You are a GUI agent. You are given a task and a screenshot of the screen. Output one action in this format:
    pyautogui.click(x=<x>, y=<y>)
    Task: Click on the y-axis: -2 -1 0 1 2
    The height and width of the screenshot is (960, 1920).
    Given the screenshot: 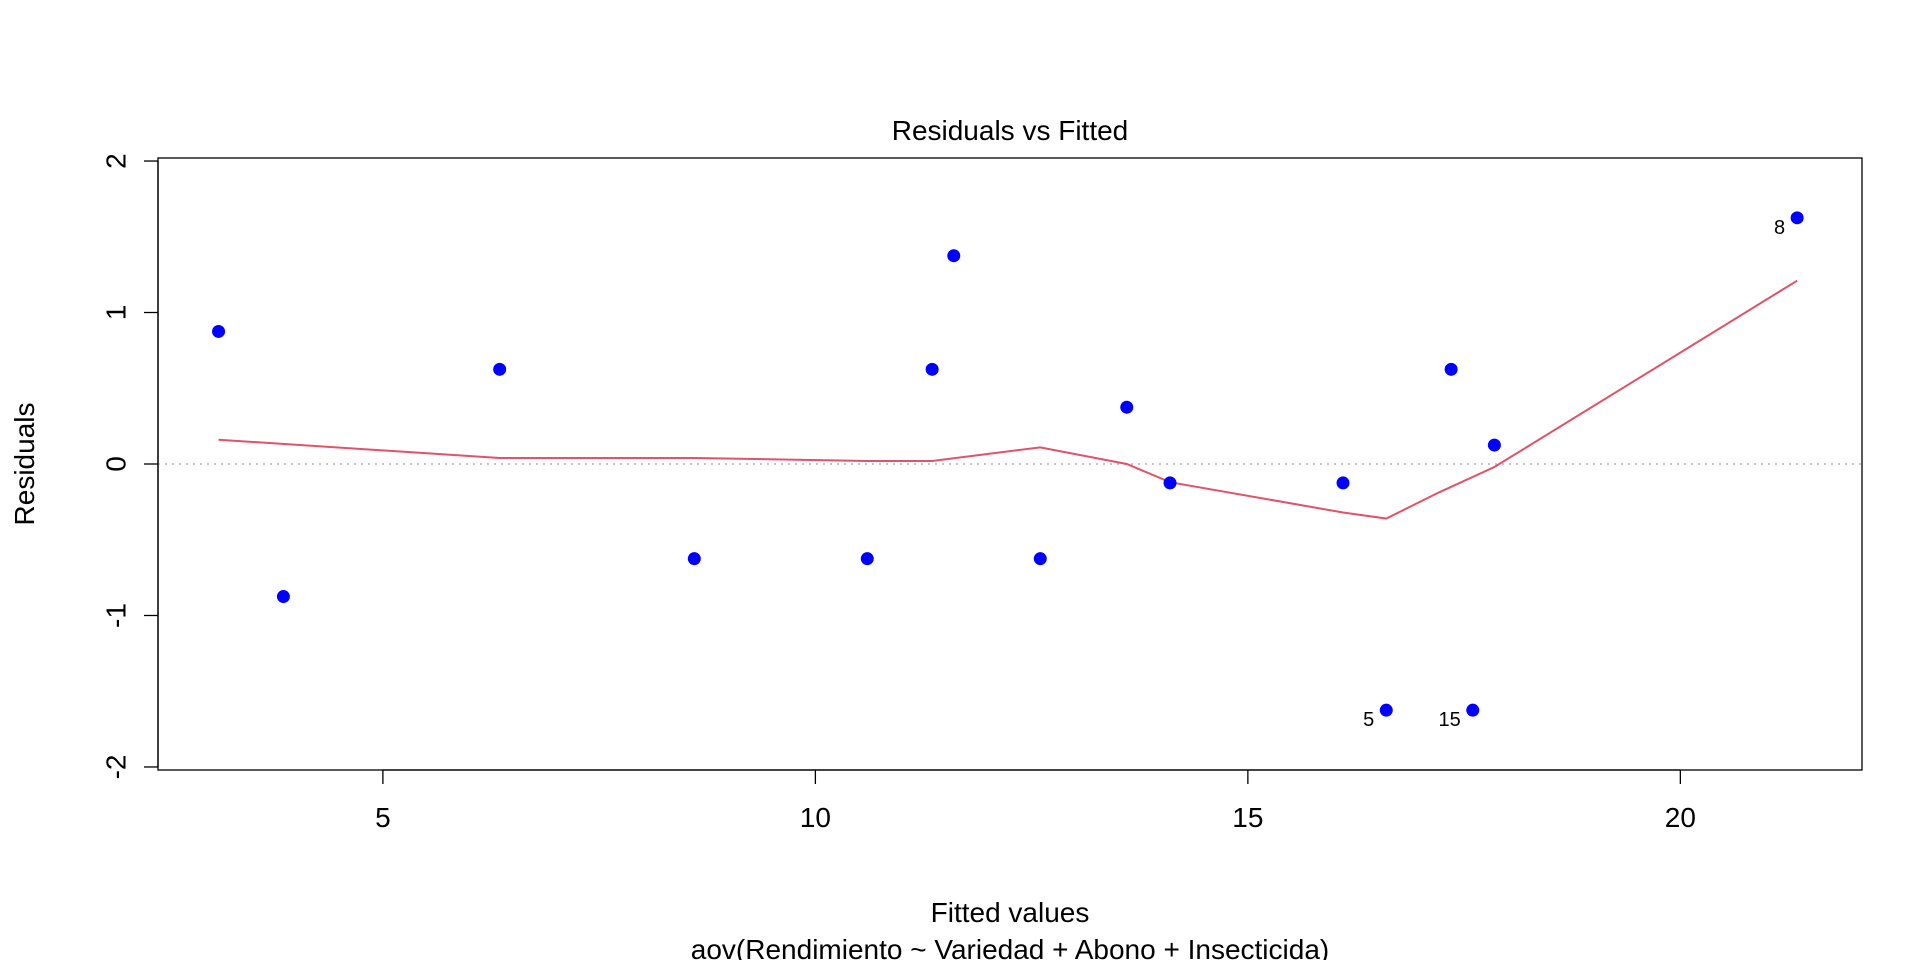 What is the action you would take?
    pyautogui.click(x=129, y=466)
    